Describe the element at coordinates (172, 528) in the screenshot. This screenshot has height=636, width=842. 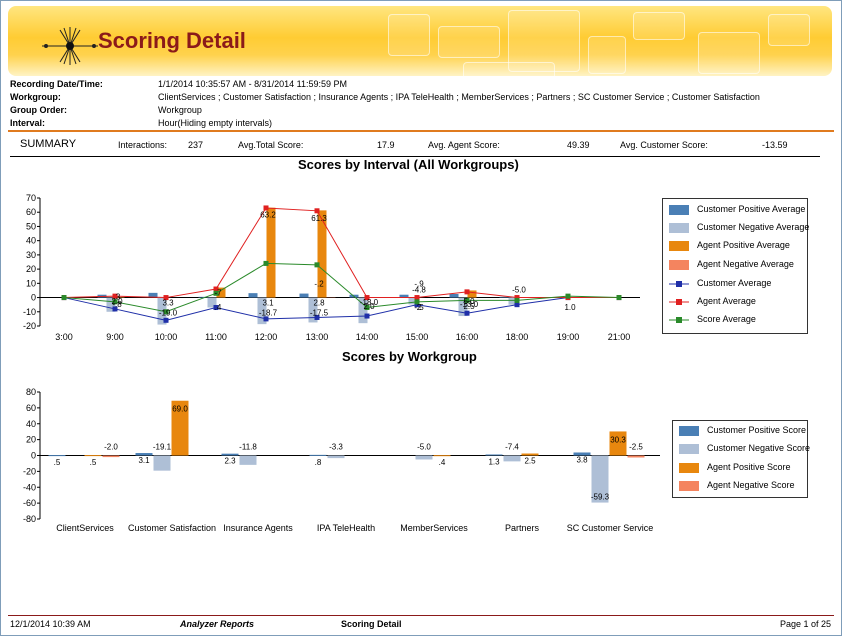
I see `x-tick-label: Customer Satisfaction` at that location.